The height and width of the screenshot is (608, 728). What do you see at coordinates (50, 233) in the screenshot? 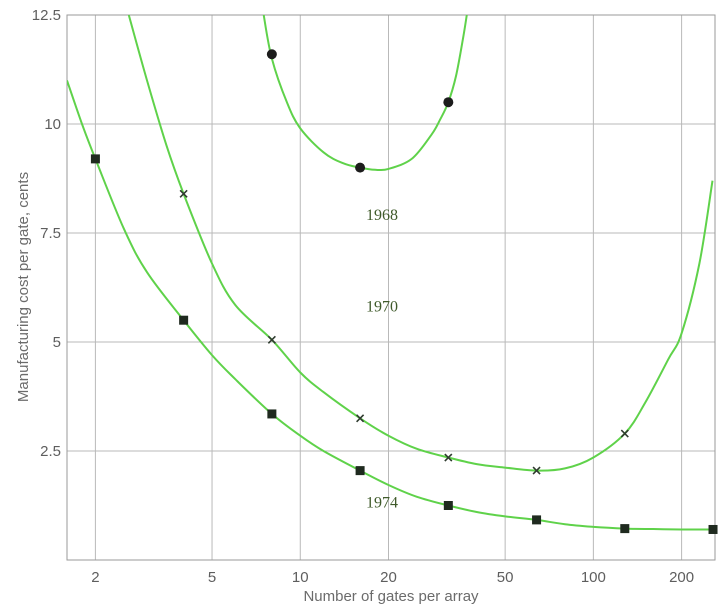
I see `y-tick-label: 7.5` at bounding box center [50, 233].